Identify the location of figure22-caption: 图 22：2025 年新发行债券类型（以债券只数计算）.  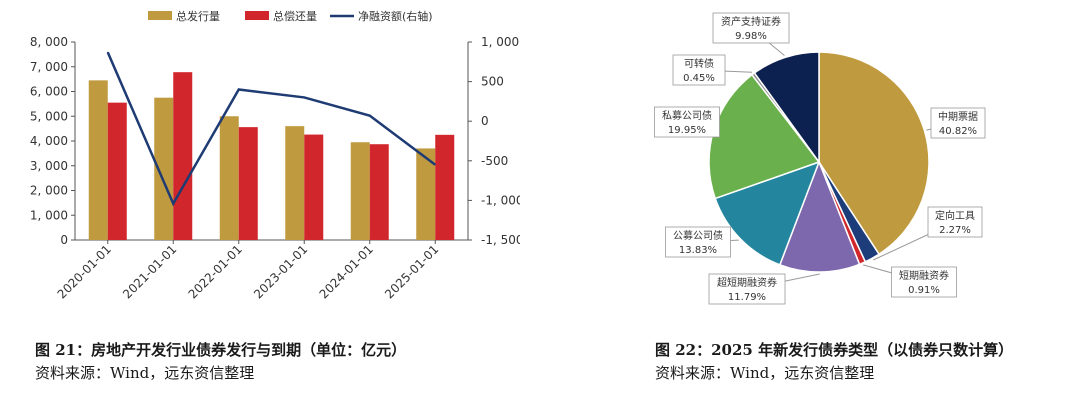
(834, 350).